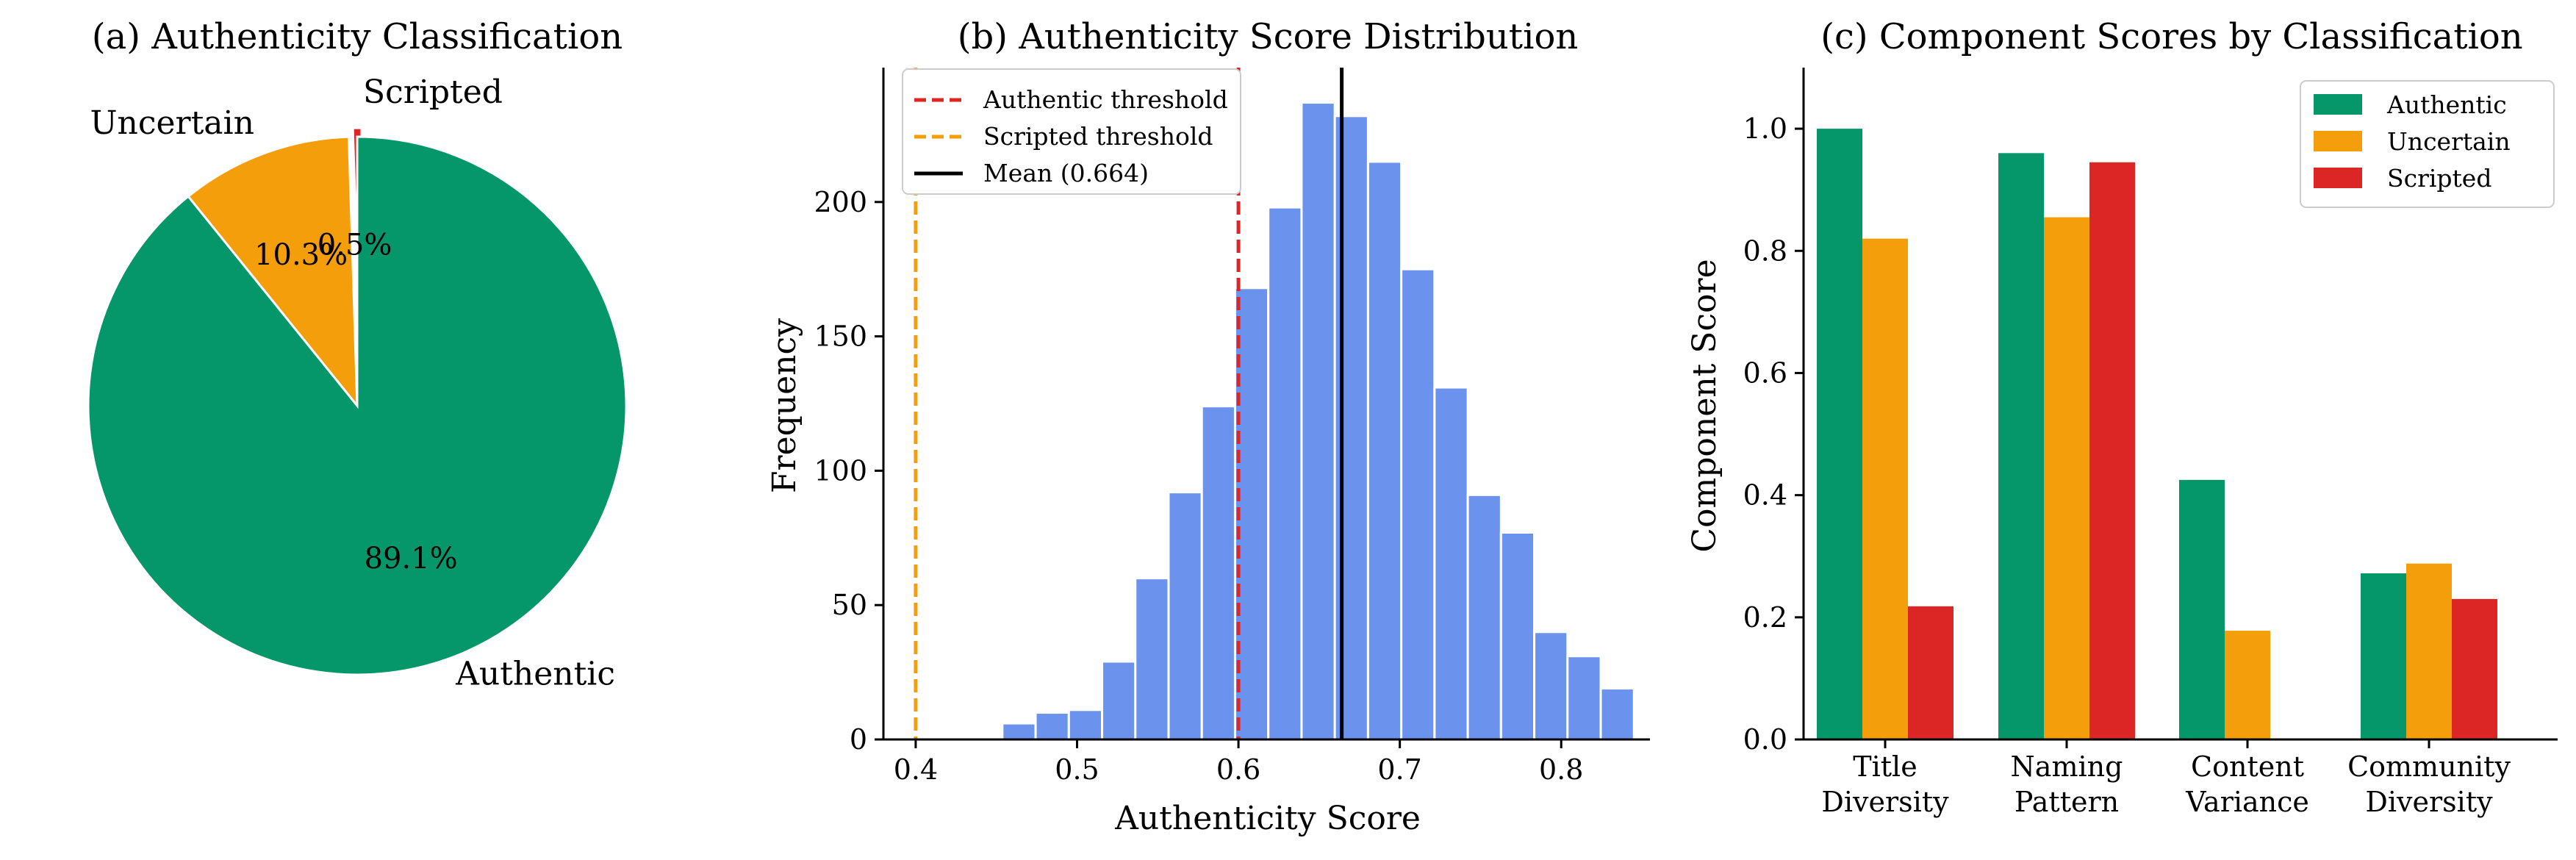  What do you see at coordinates (841, 471) in the screenshot?
I see `histogram-y-tick-label: 100` at bounding box center [841, 471].